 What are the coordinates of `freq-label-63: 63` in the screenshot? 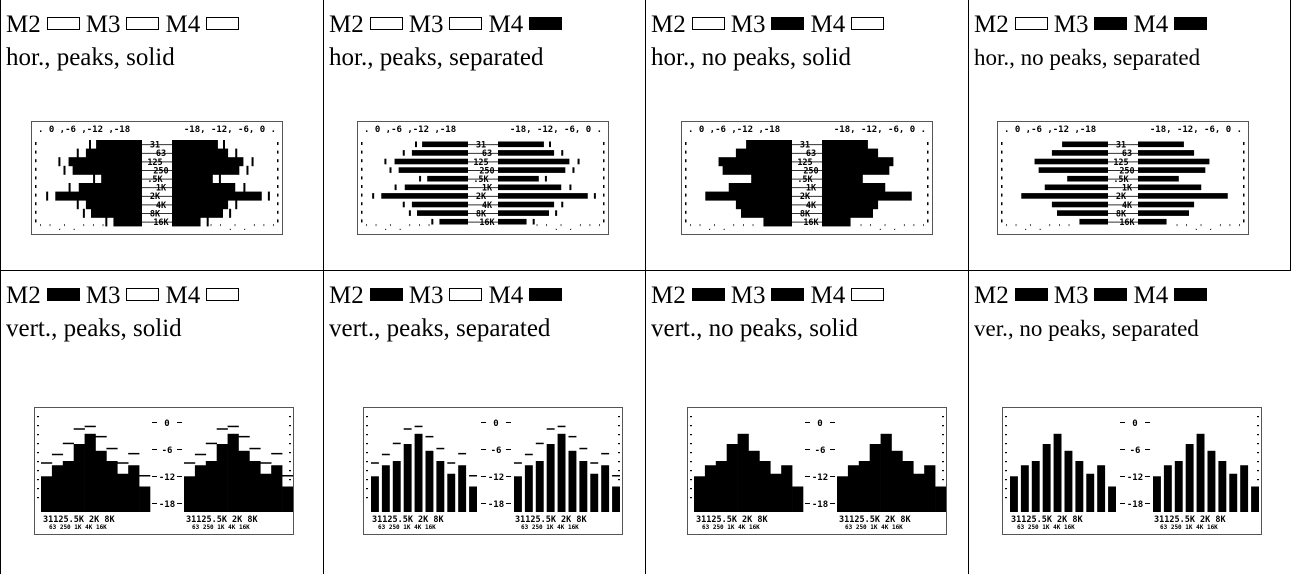 It's located at (1127, 154).